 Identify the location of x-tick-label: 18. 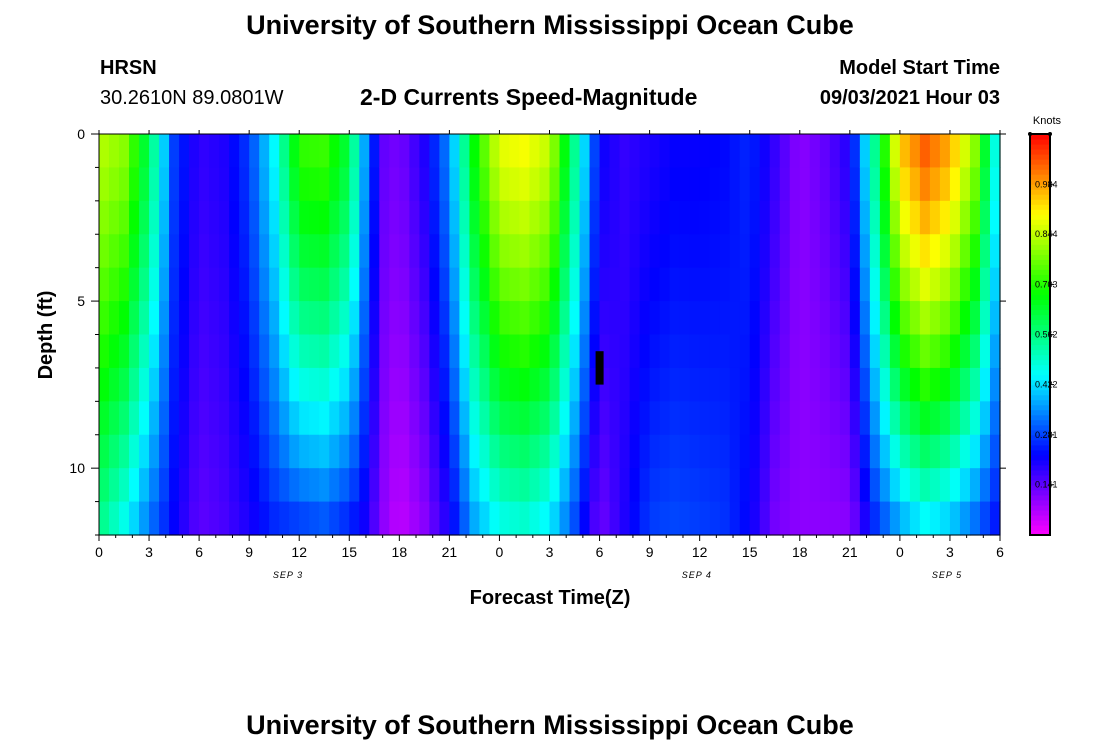
(400, 552).